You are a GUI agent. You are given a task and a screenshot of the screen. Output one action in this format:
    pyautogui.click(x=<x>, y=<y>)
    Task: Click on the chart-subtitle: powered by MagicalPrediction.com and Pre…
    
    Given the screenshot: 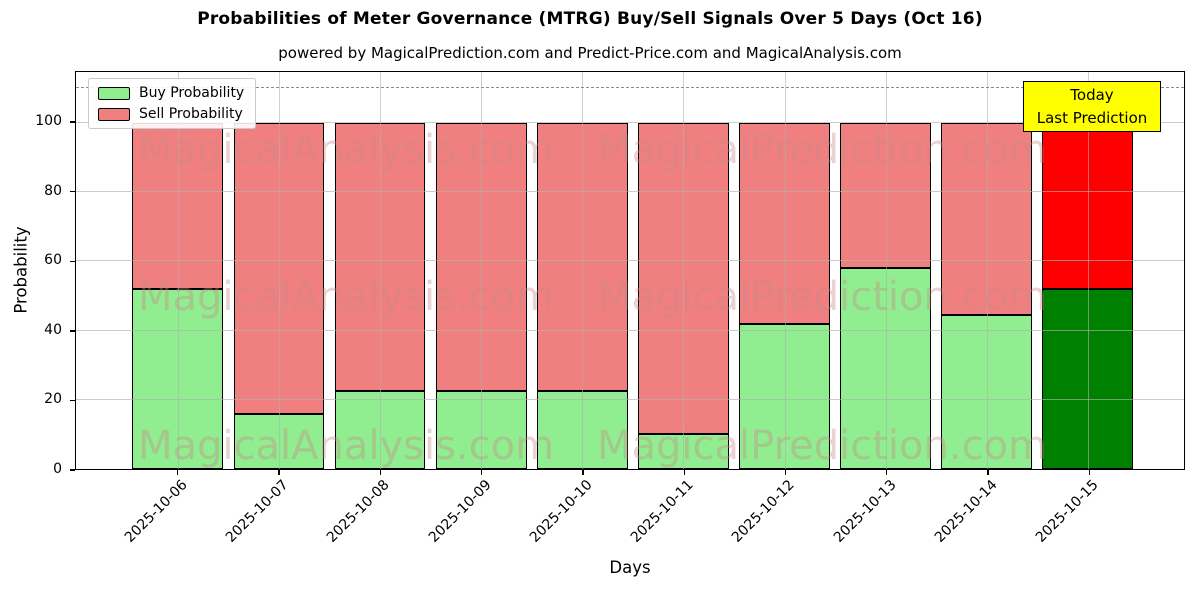 What is the action you would take?
    pyautogui.click(x=590, y=53)
    